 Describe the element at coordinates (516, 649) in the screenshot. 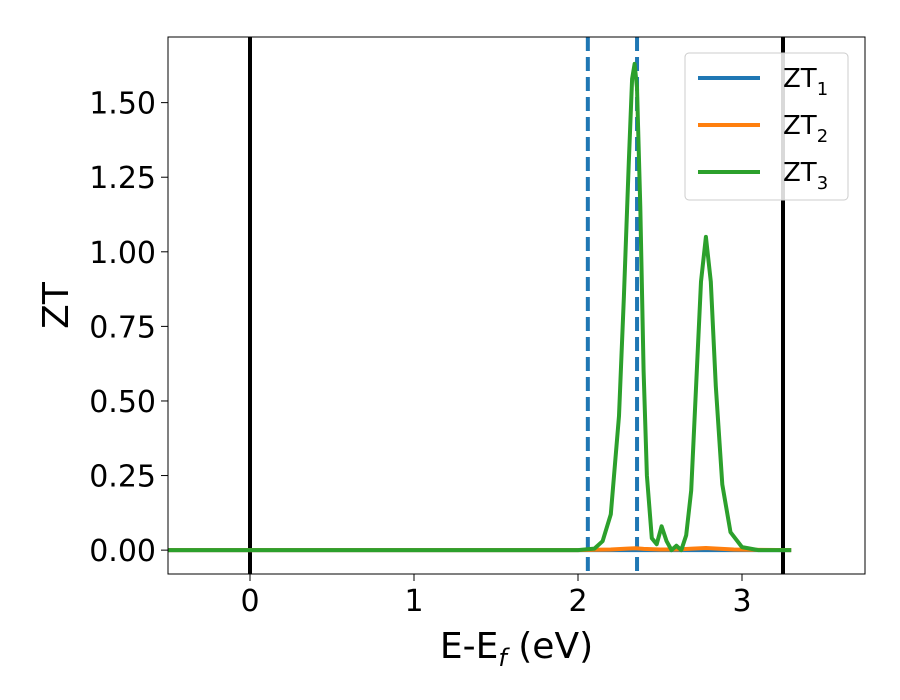

I see `x-axis-label: E-Ef (eV)` at that location.